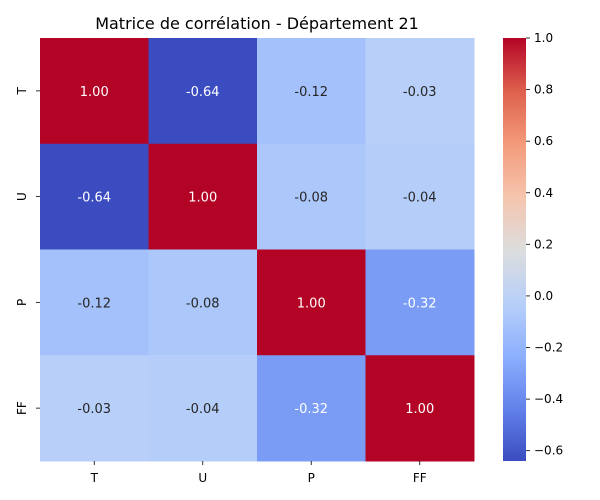  I want to click on y-tick-label: FF, so click(22, 408).